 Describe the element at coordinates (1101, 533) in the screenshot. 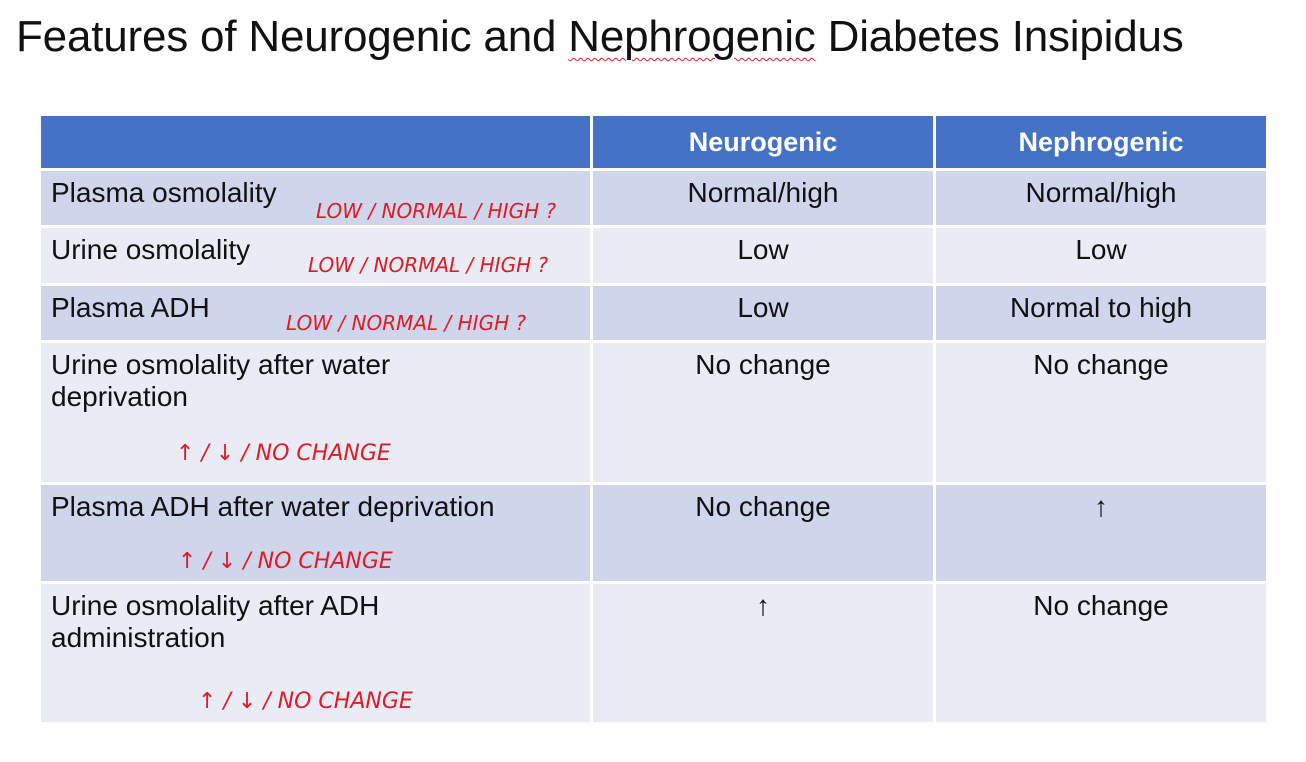

I see `nephrogenic-cell: ↑` at that location.